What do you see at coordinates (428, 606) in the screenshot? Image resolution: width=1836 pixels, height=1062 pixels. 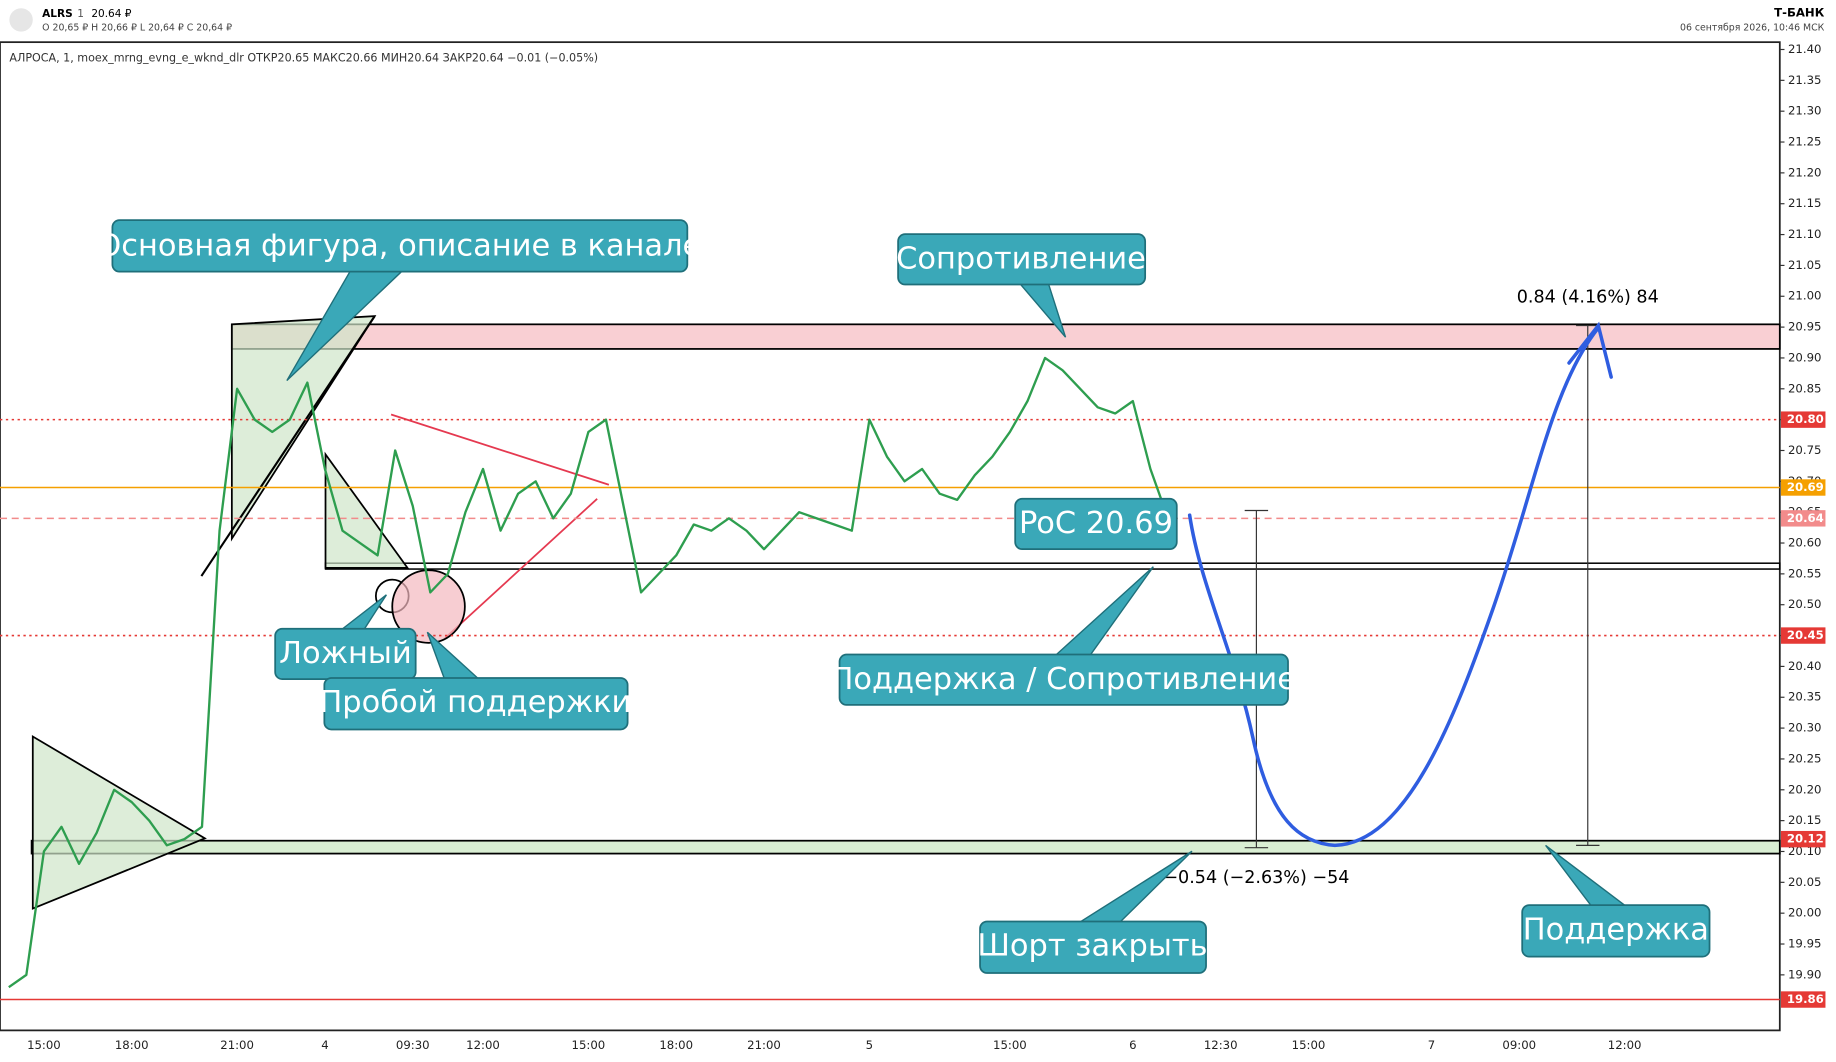 I see `marker-circle` at bounding box center [428, 606].